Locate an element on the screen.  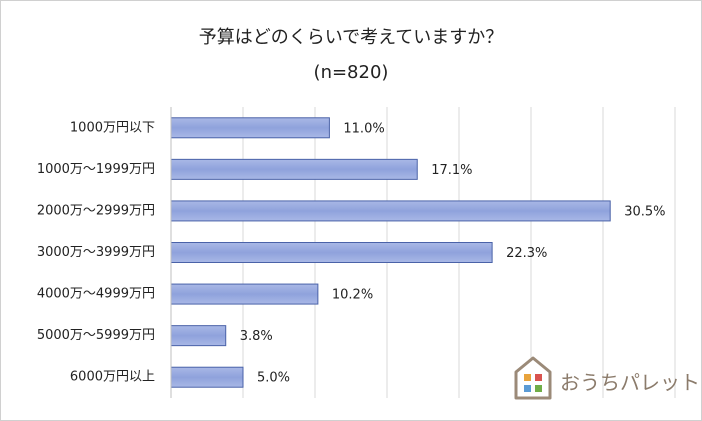
value-label: 10.2% is located at coordinates (352, 295).